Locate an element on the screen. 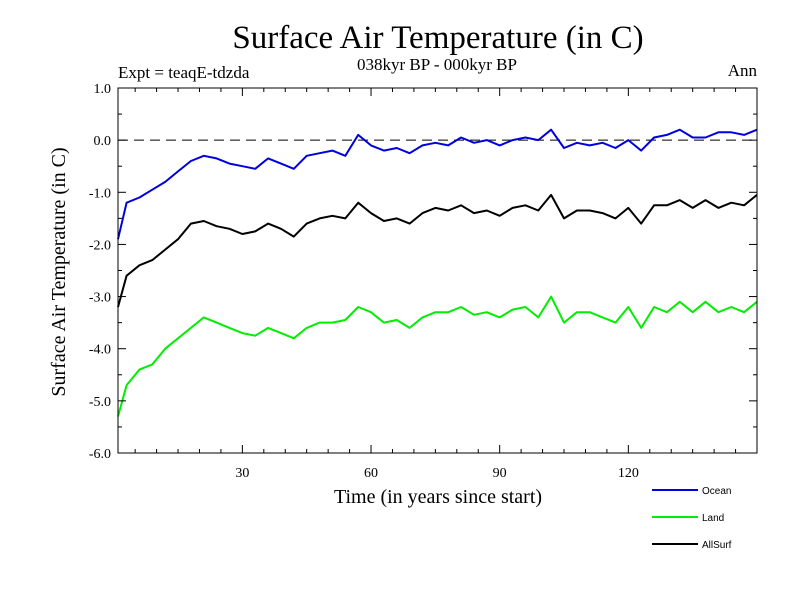 The width and height of the screenshot is (800, 600). x-axis-label: Time (in years since start) is located at coordinates (438, 497).